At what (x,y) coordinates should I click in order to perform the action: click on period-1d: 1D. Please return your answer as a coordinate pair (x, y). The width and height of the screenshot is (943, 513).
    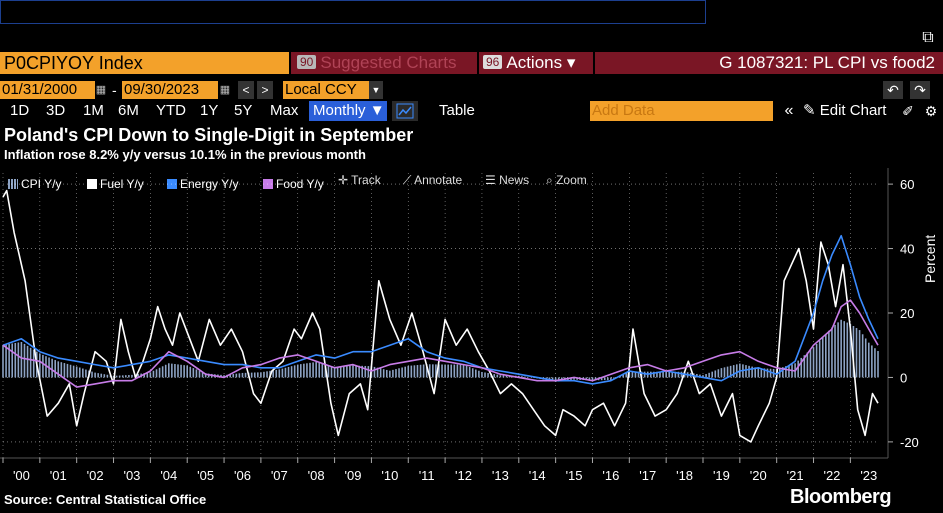
    Looking at the image, I should click on (20, 110).